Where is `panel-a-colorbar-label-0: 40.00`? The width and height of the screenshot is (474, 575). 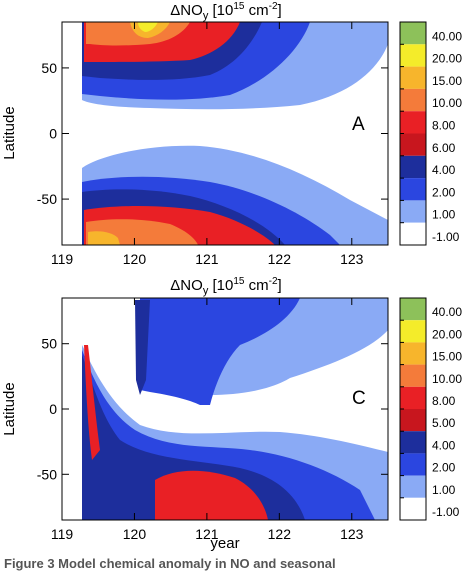 panel-a-colorbar-label-0: 40.00 is located at coordinates (447, 36).